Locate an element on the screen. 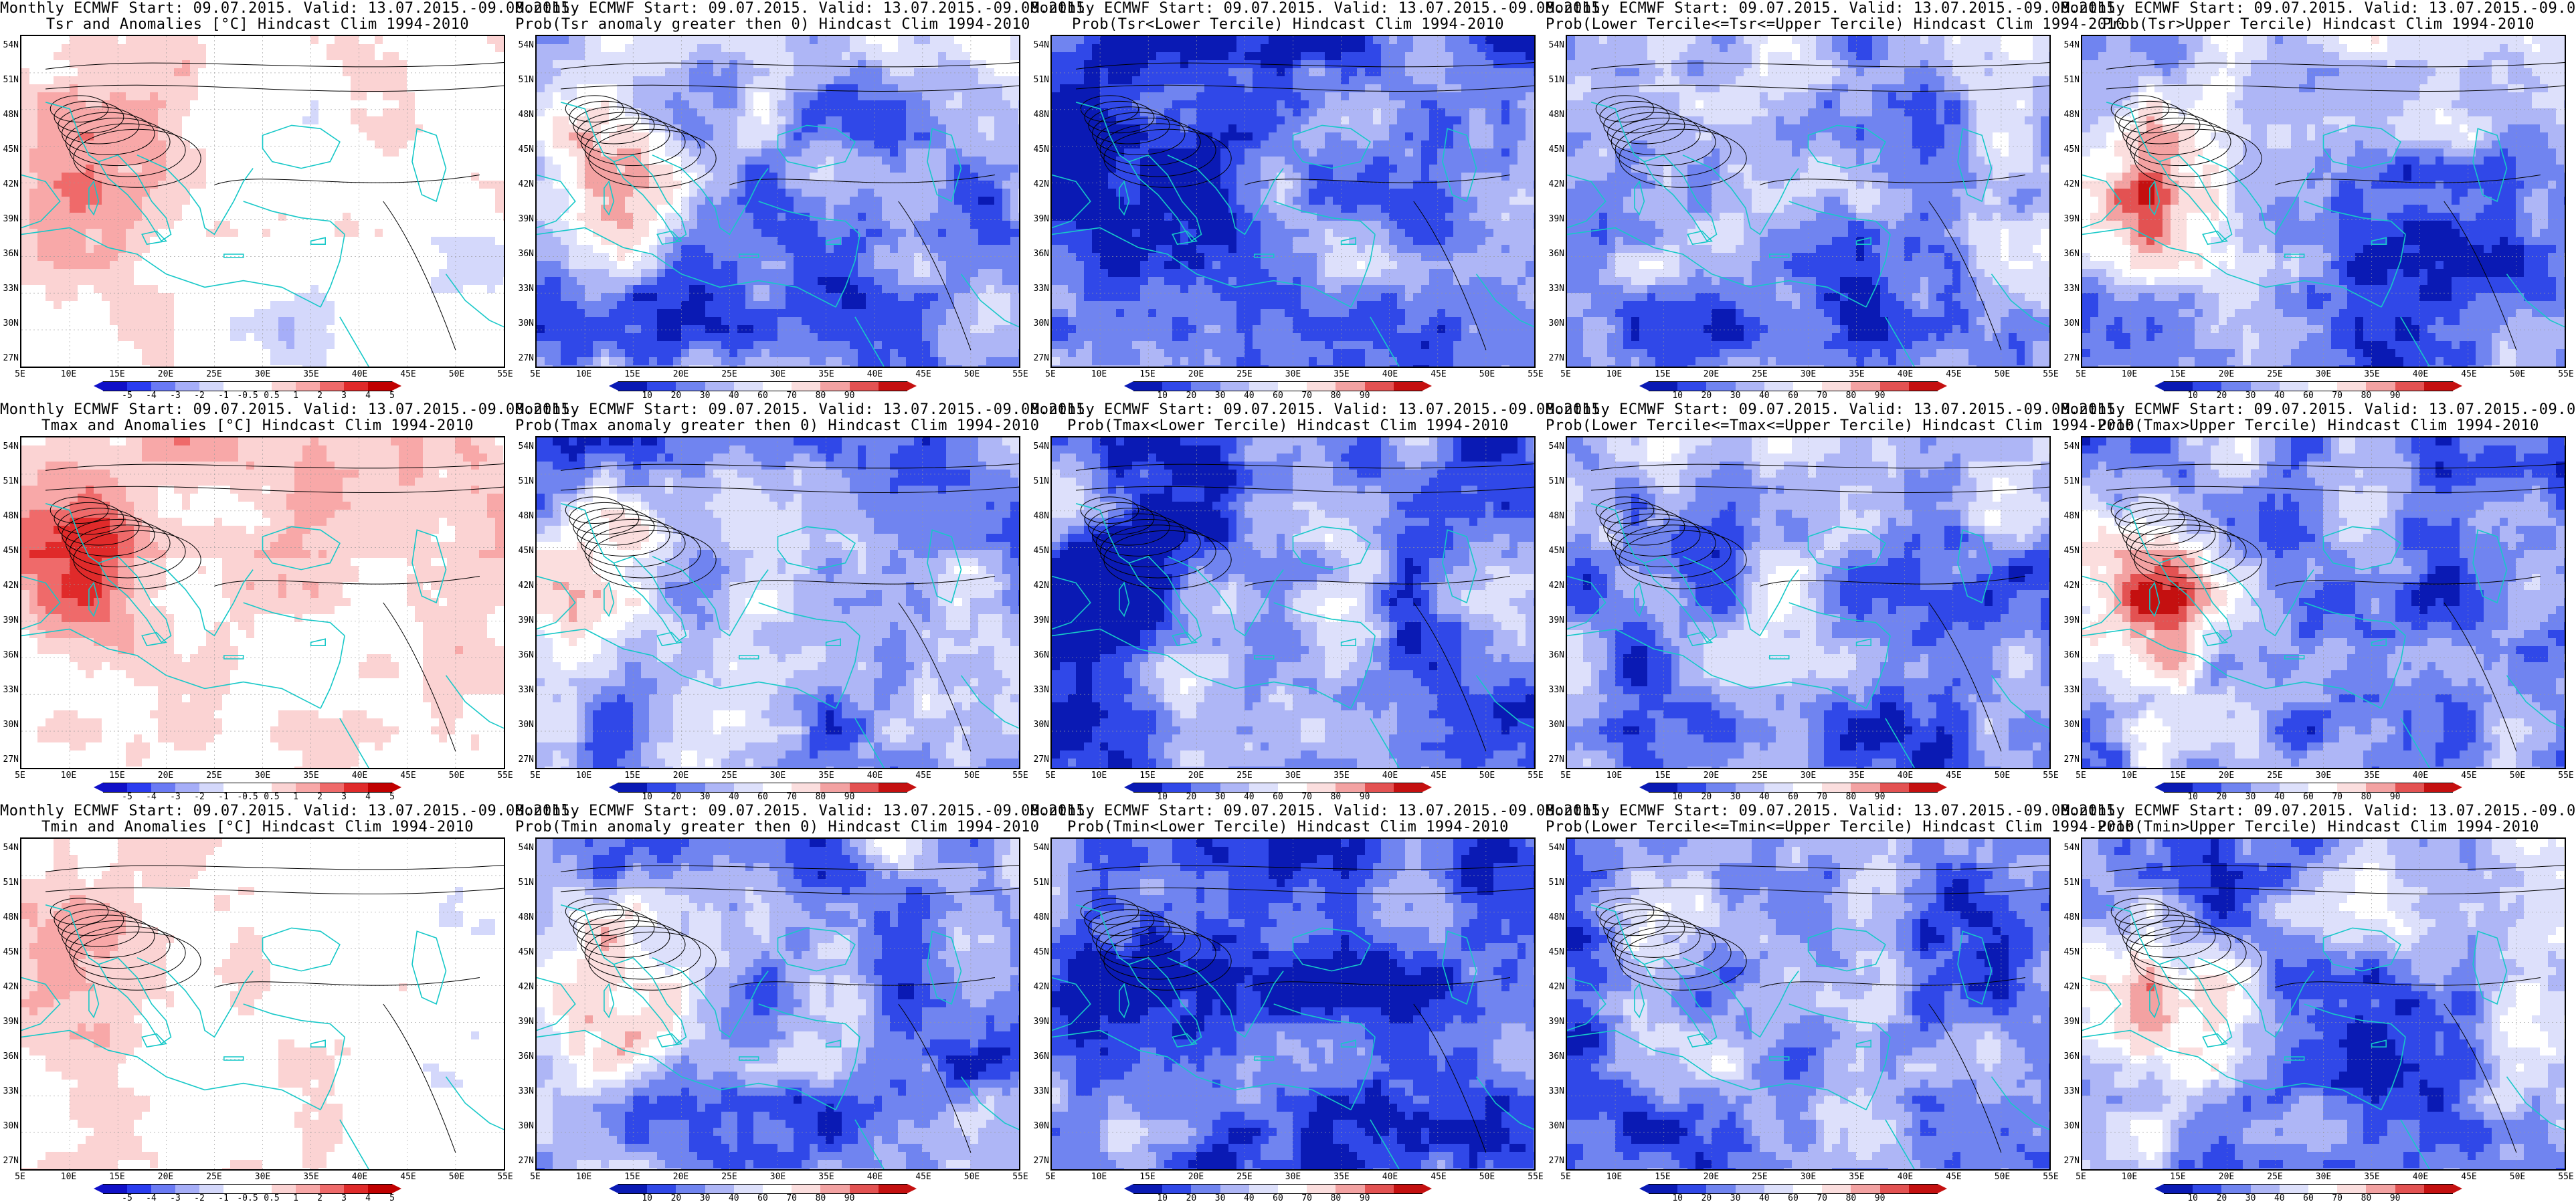  panel-tmin-lon-label: 25E is located at coordinates (214, 1177).